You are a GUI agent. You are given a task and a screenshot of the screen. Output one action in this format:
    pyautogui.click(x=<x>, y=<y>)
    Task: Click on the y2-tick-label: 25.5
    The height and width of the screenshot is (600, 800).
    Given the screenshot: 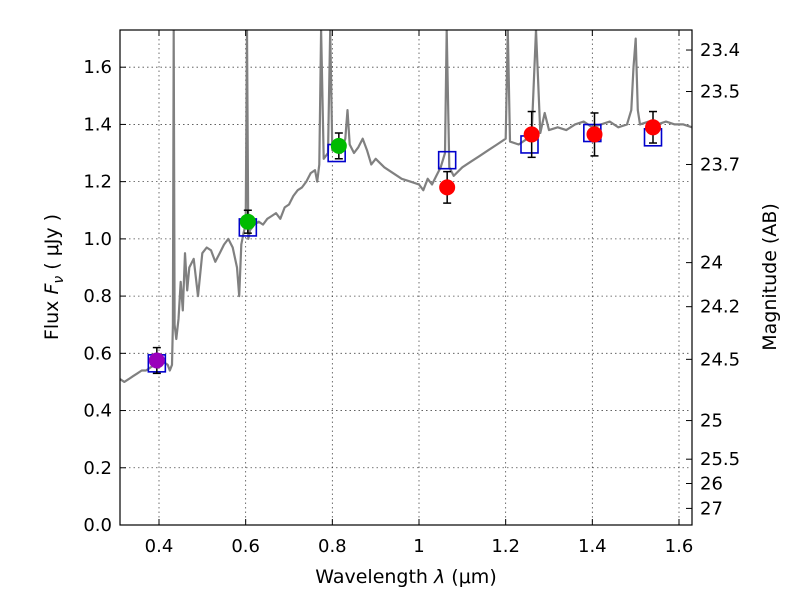 What is the action you would take?
    pyautogui.click(x=720, y=459)
    